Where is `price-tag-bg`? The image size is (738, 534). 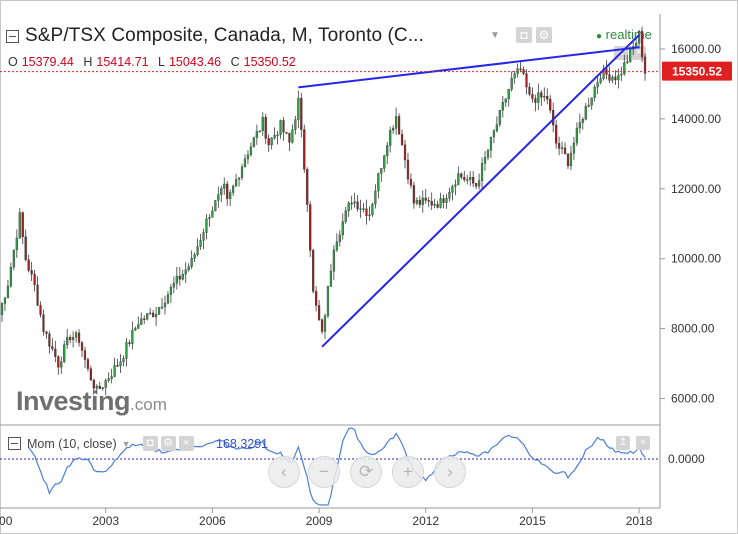
price-tag-bg is located at coordinates (697, 71).